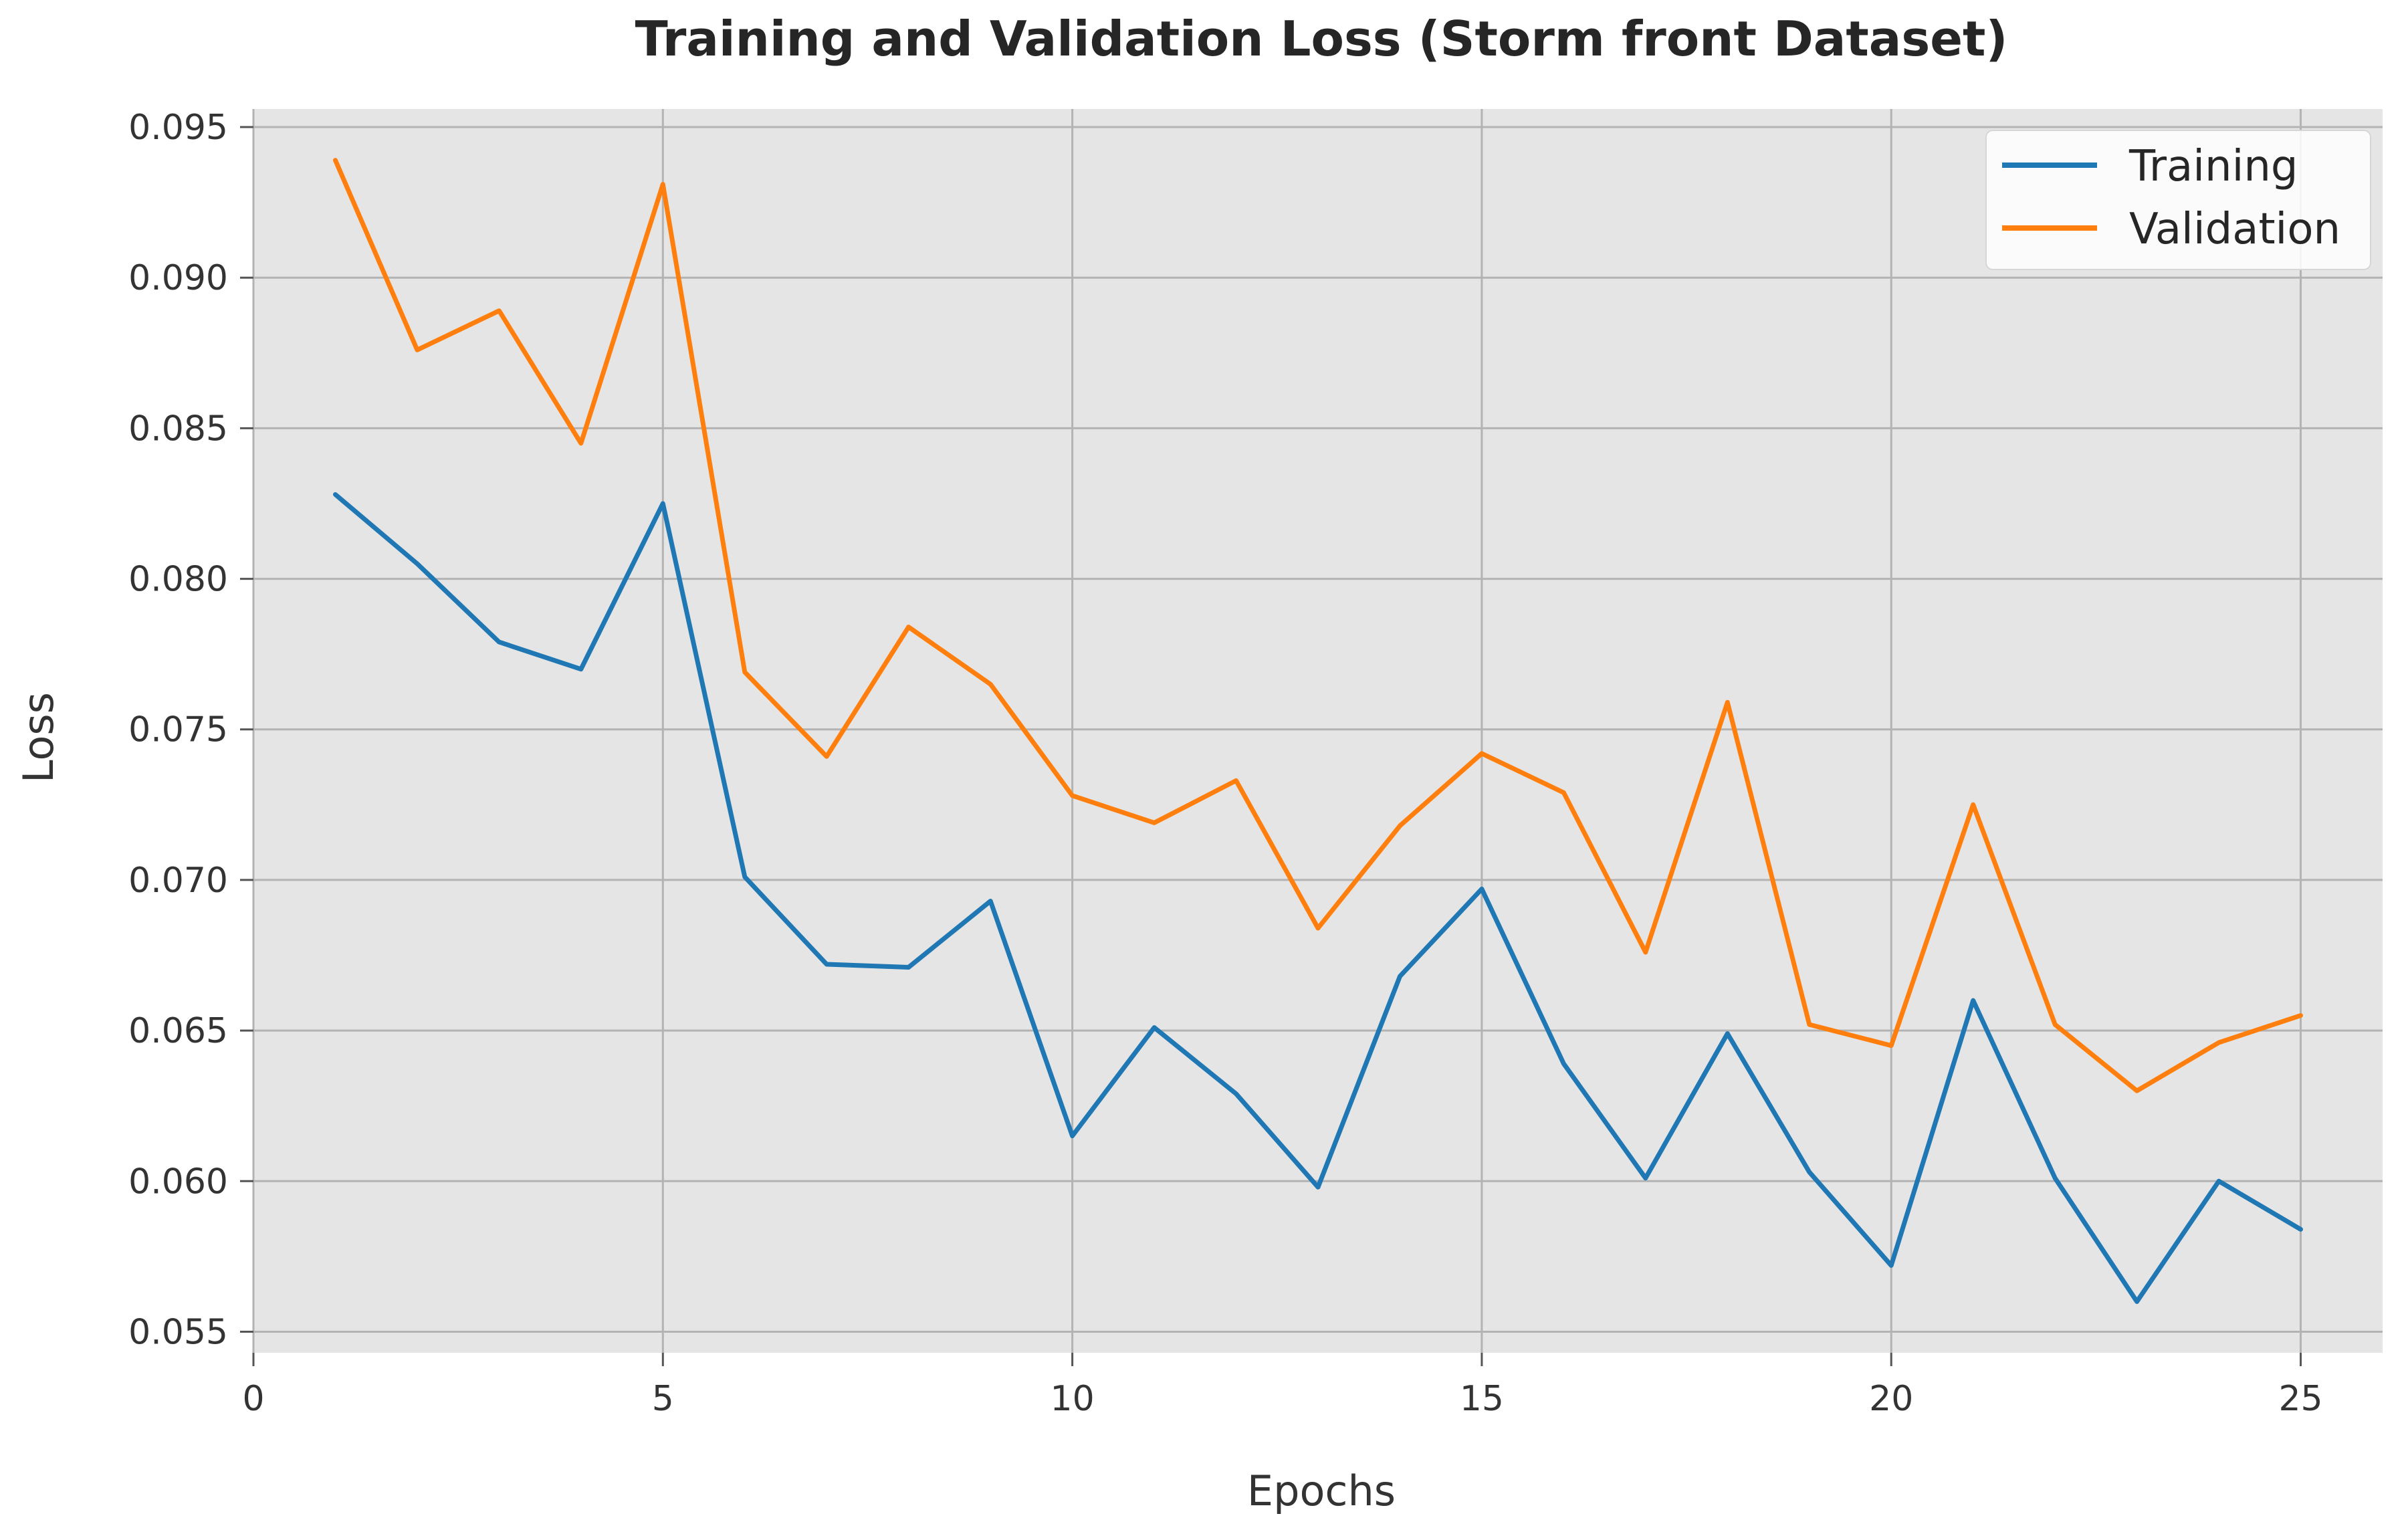  I want to click on x-tick-label: 25, so click(2300, 1399).